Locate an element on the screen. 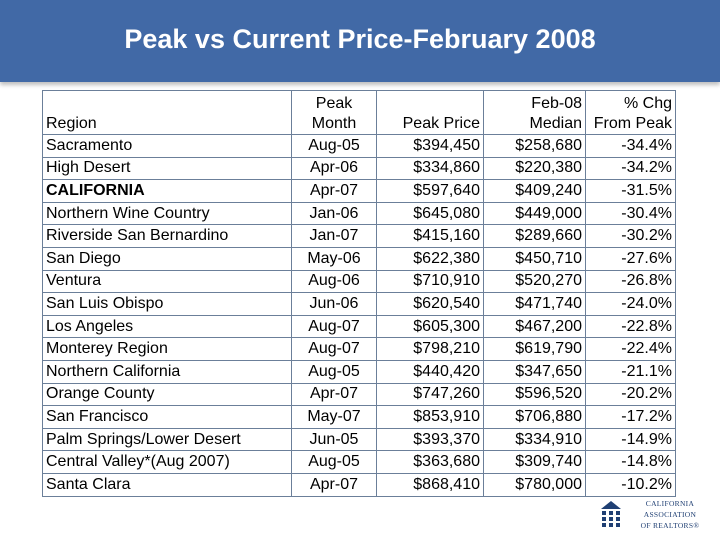 The height and width of the screenshot is (540, 720). cell-pct-change: -21.1% is located at coordinates (630, 371).